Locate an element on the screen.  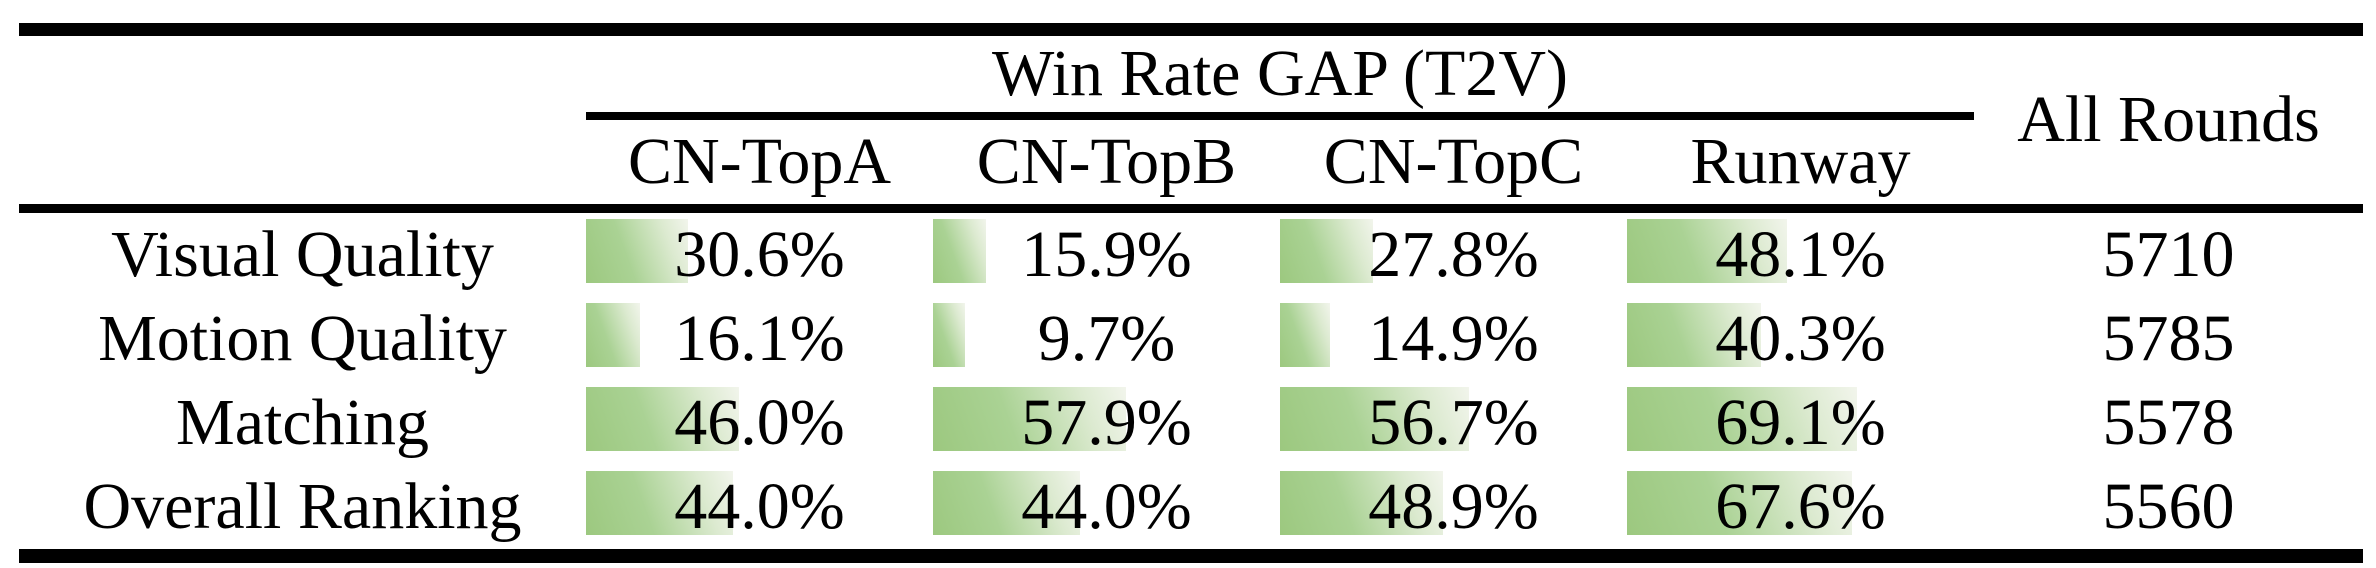
win-rate-cell: 40.3% is located at coordinates (1800, 339).